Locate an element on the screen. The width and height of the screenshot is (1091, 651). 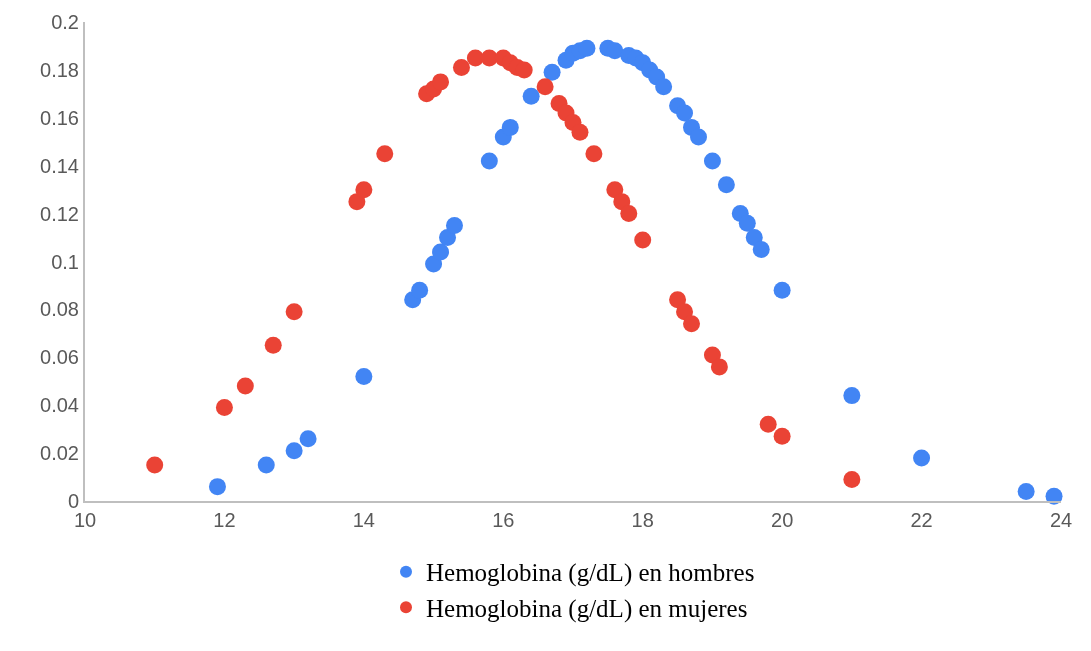
x-tick-label: 12 is located at coordinates (224, 520).